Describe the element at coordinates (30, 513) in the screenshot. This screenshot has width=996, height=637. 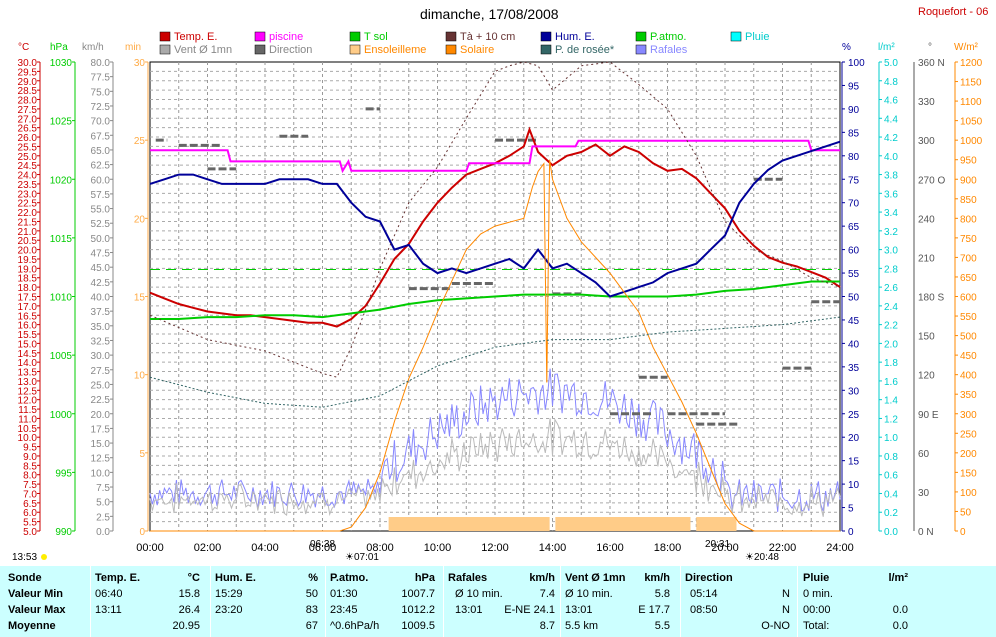
I see `axis-tick-label: 6.0` at that location.